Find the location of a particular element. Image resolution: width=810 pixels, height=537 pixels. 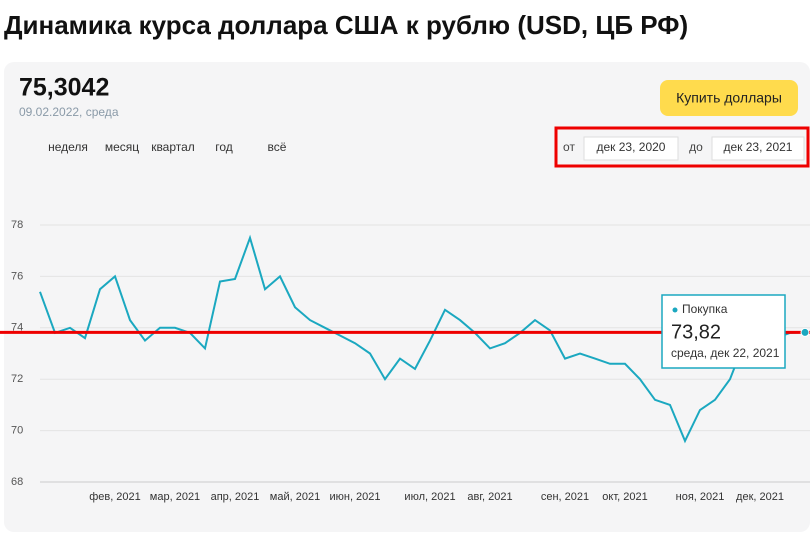

period-tab: неделя is located at coordinates (68, 147).